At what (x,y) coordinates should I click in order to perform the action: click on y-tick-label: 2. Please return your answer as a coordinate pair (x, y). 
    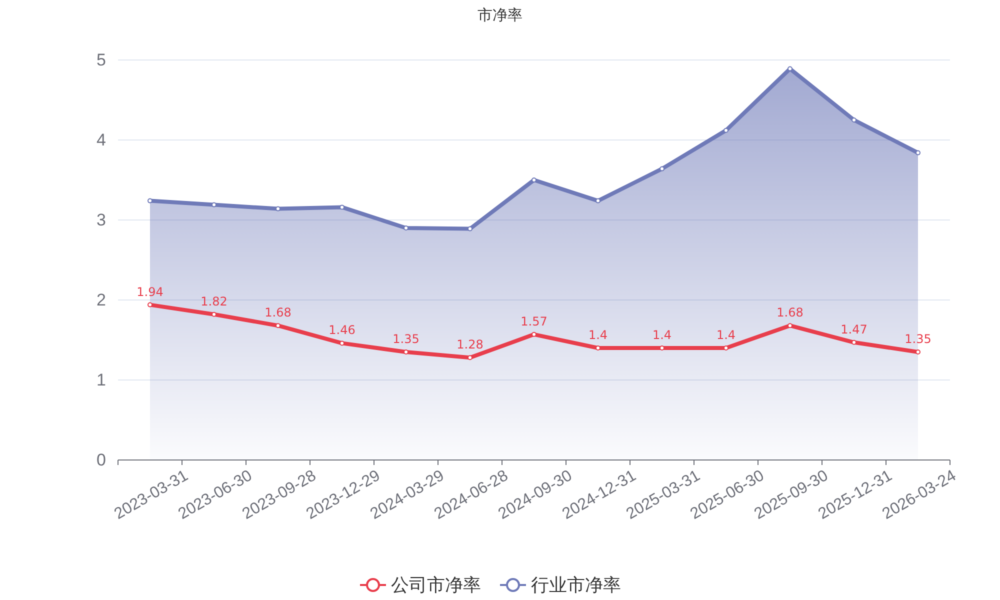
    Looking at the image, I should click on (101, 300).